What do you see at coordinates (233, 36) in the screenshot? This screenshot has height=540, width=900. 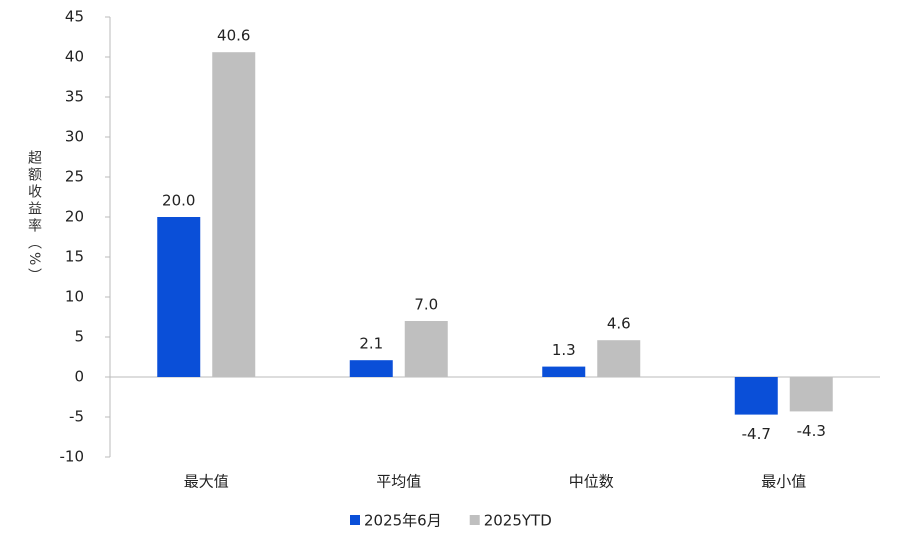 I see `value-label: 40.6` at bounding box center [233, 36].